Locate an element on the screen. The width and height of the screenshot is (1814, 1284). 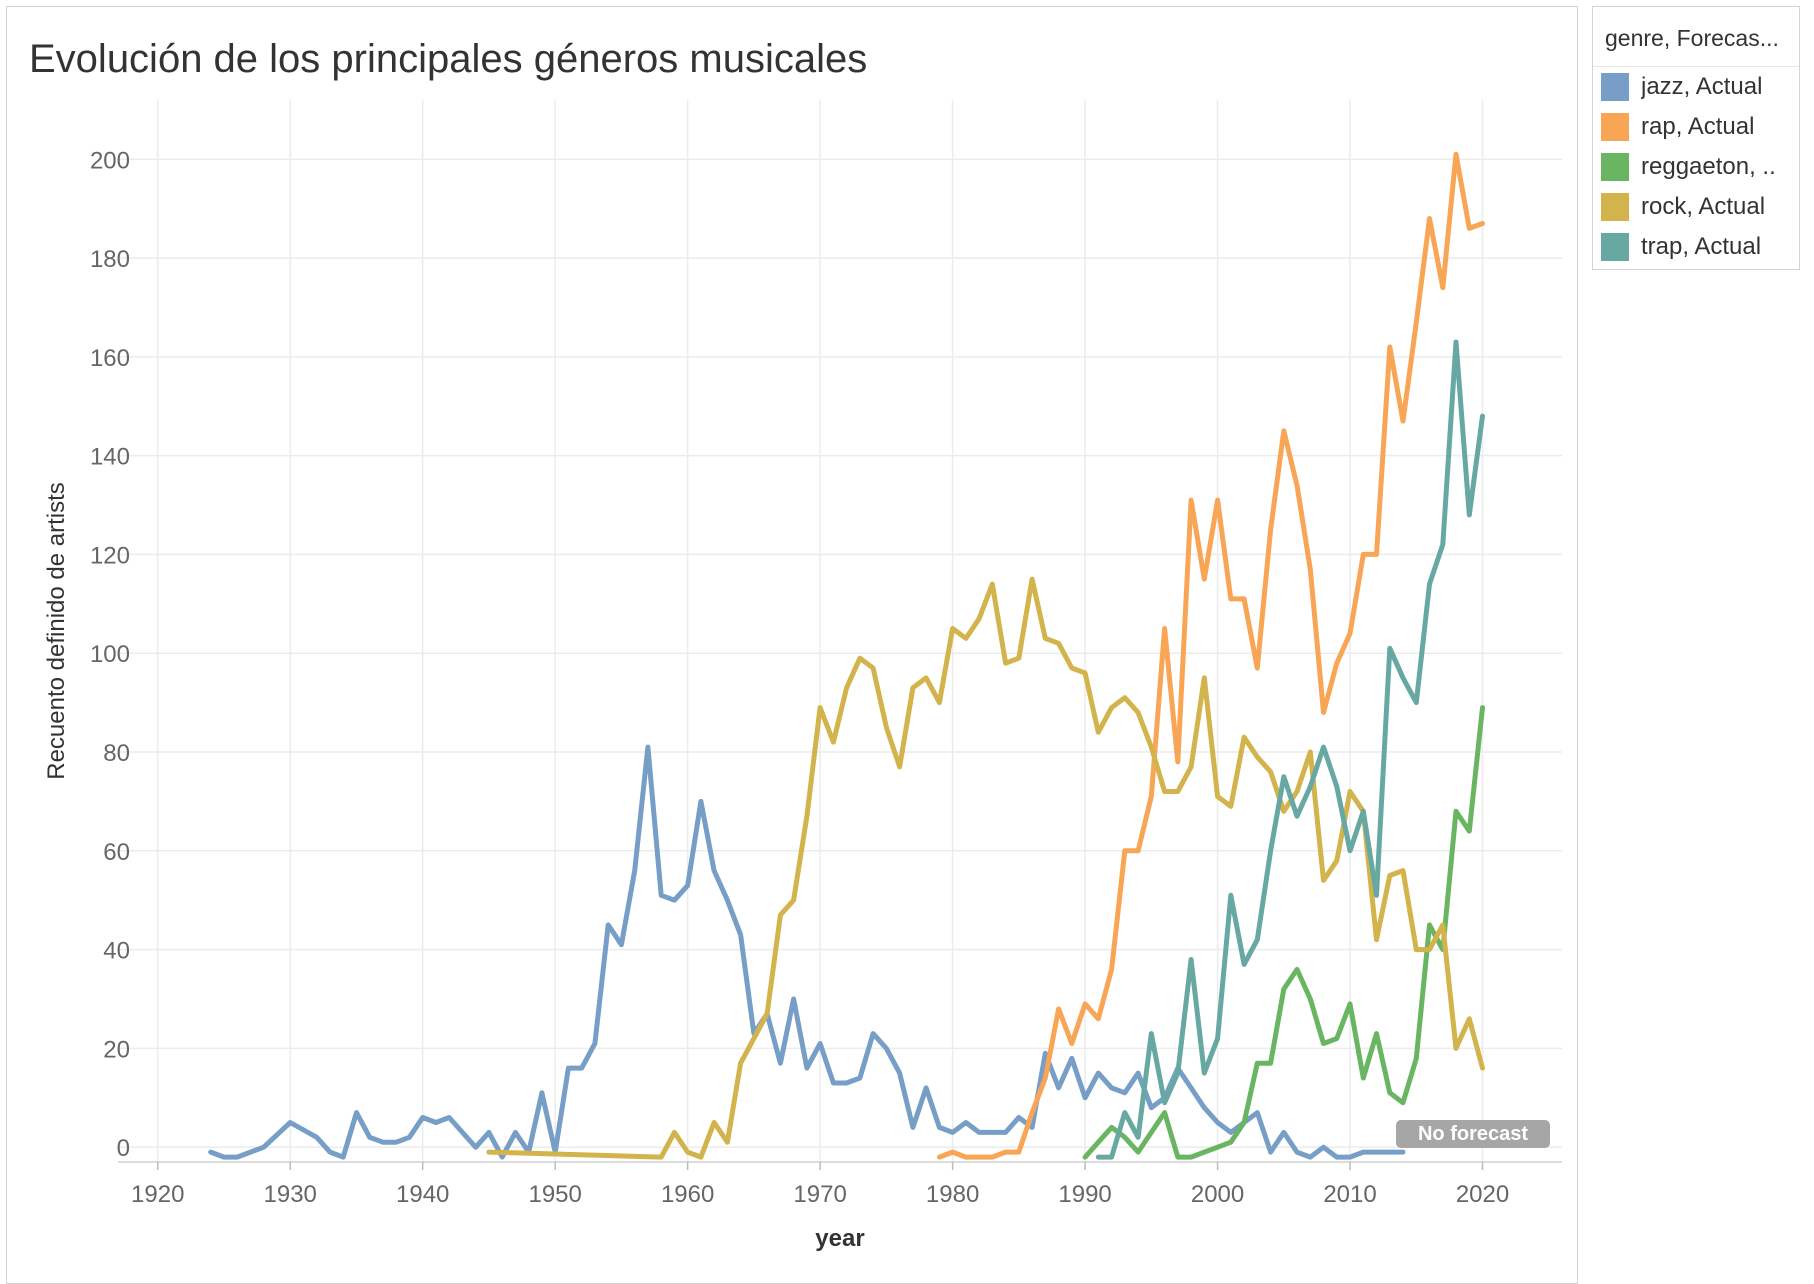
series-line-trap is located at coordinates (1290, 749).